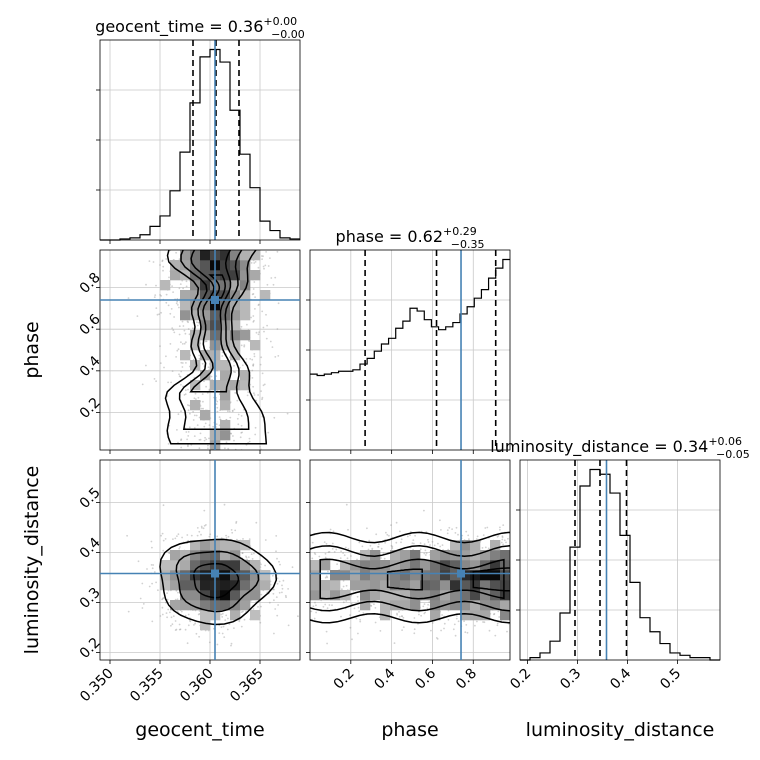  What do you see at coordinates (520, 679) in the screenshot?
I see `x-tick-label: 0.2` at bounding box center [520, 679].